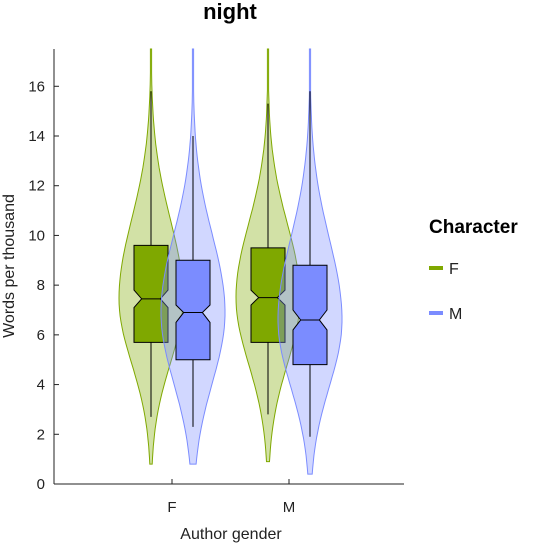  Describe the element at coordinates (230, 12) in the screenshot. I see `chart-title: night` at that location.